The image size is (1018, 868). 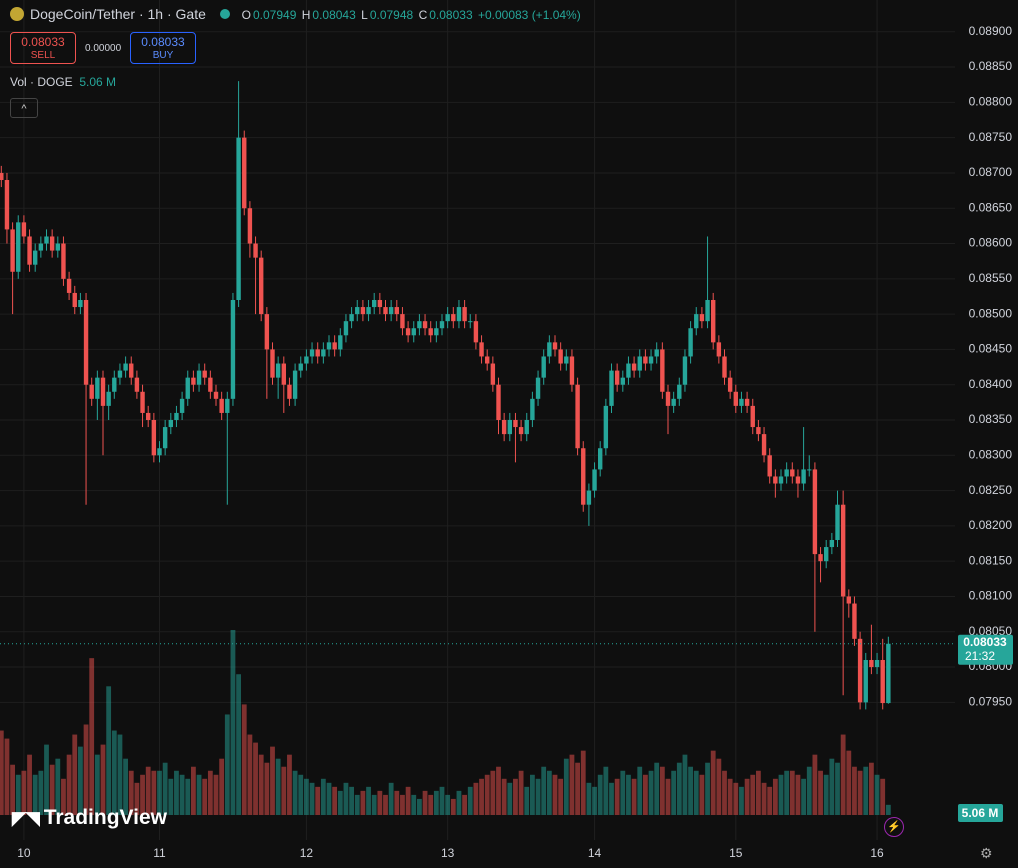 What do you see at coordinates (991, 702) in the screenshot?
I see `y-tick-label: 0.07950` at bounding box center [991, 702].